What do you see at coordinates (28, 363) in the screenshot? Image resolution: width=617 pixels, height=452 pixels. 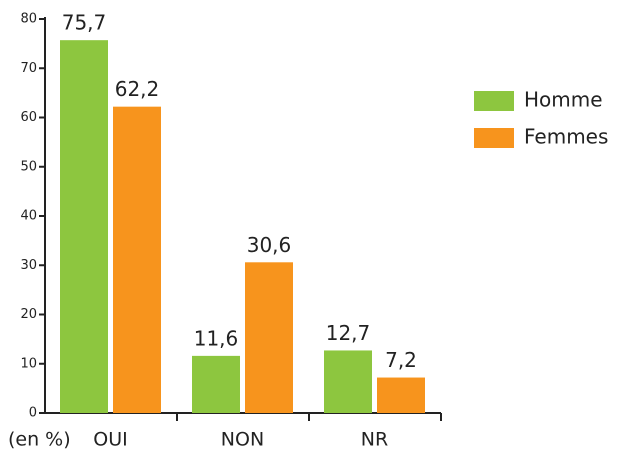 I see `y-tick-label: 10` at bounding box center [28, 363].